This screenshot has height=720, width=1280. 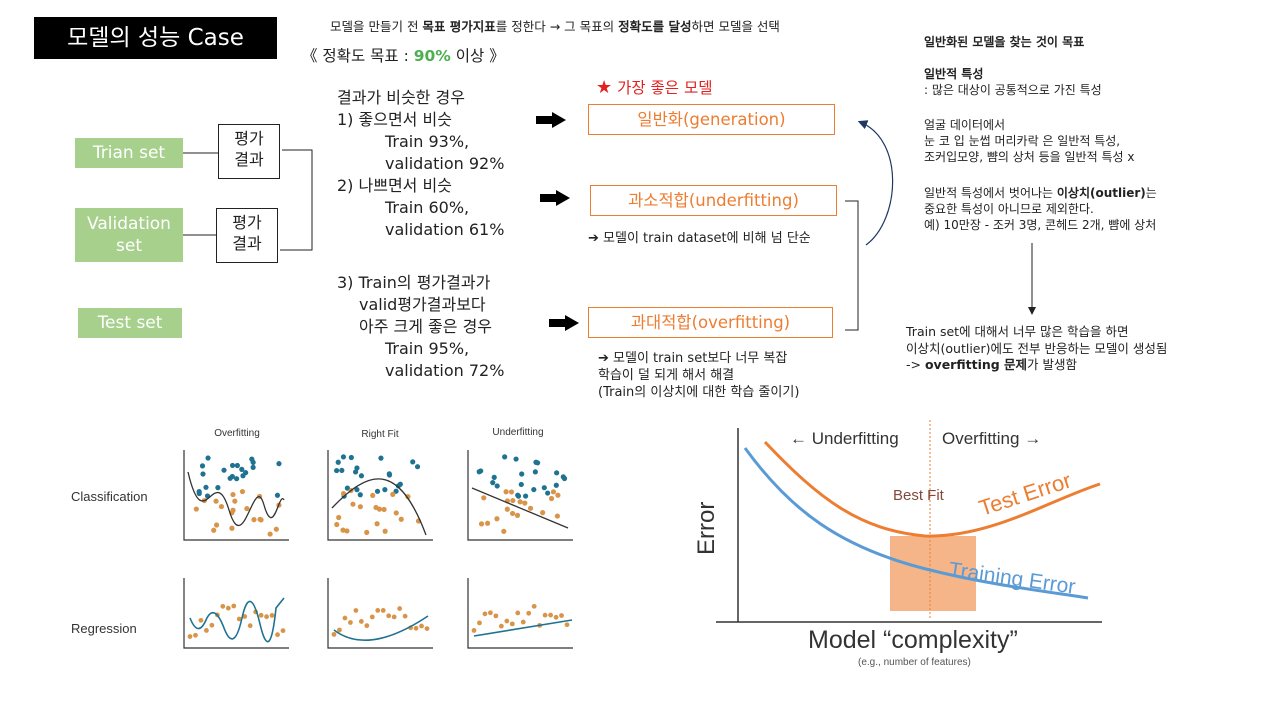 I want to click on eval-label-1: 평가, so click(x=247, y=222).